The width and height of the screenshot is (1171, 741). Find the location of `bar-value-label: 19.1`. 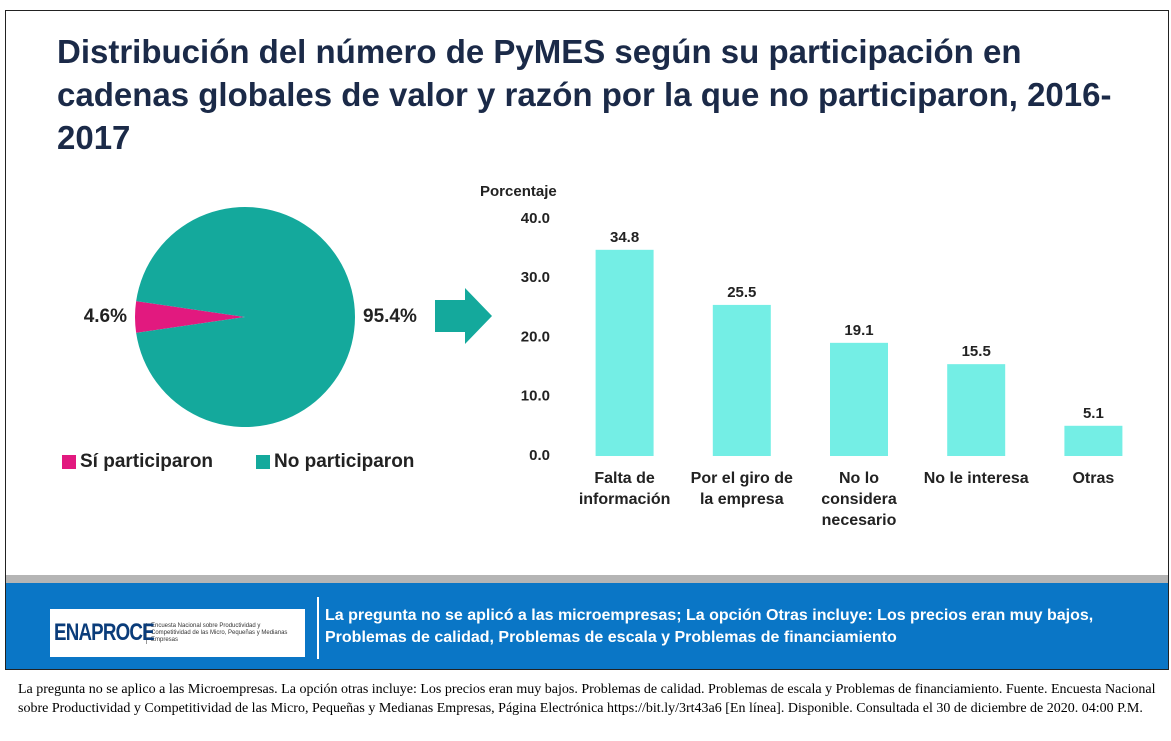

bar-value-label: 19.1 is located at coordinates (858, 330).